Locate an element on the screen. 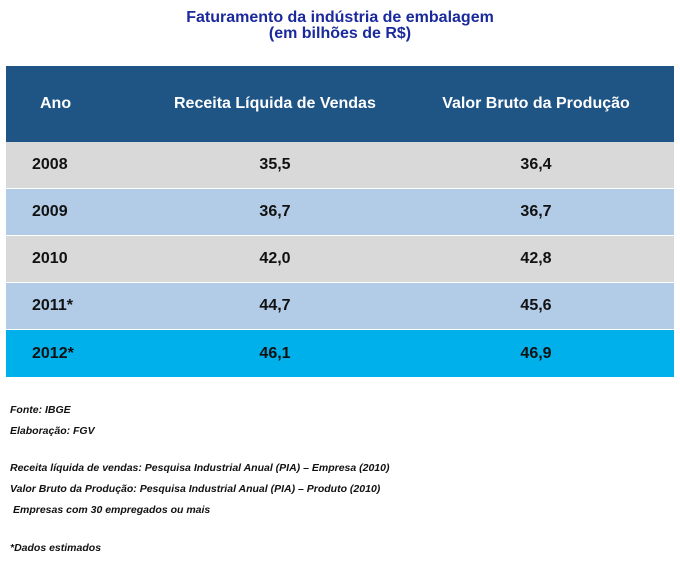 Image resolution: width=680 pixels, height=562 pixels. note-elaboracao: Elaboração: FGV is located at coordinates (52, 431).